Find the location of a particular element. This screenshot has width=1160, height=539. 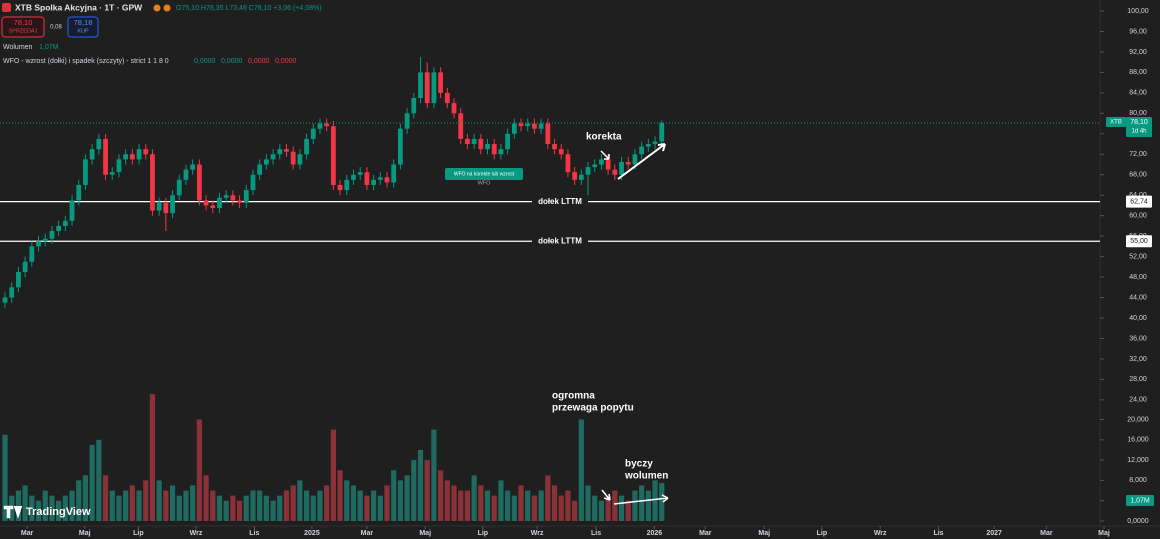

annotation: WFO na korekte lub wzrost is located at coordinates (484, 174).